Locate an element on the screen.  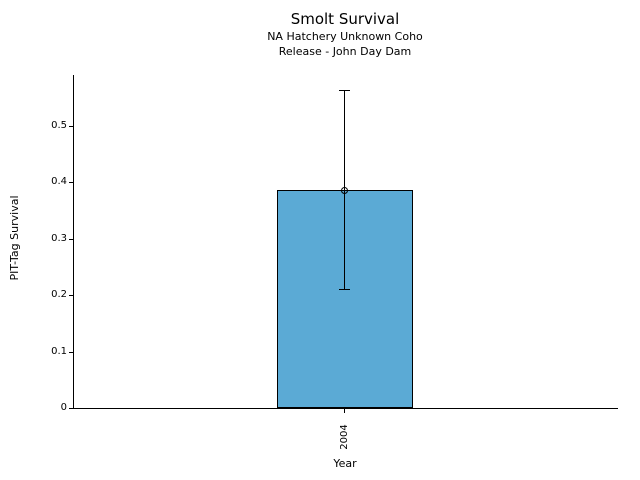
data-point-marker-icon is located at coordinates (344, 190).